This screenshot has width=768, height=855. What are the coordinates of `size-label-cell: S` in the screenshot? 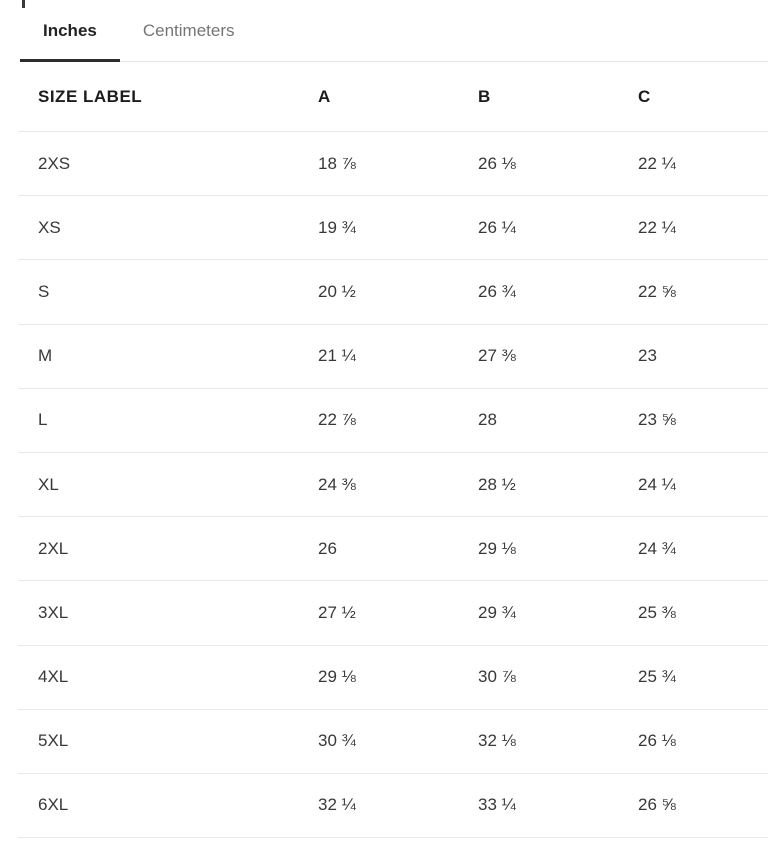 It's located at (44, 291).